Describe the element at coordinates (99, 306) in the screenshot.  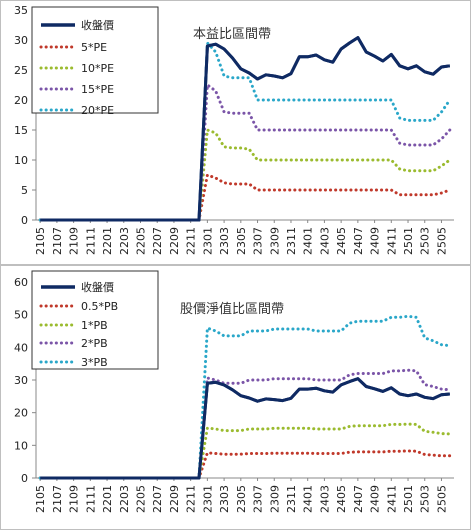
I see `legend-label-1: 0.5*PB` at that location.